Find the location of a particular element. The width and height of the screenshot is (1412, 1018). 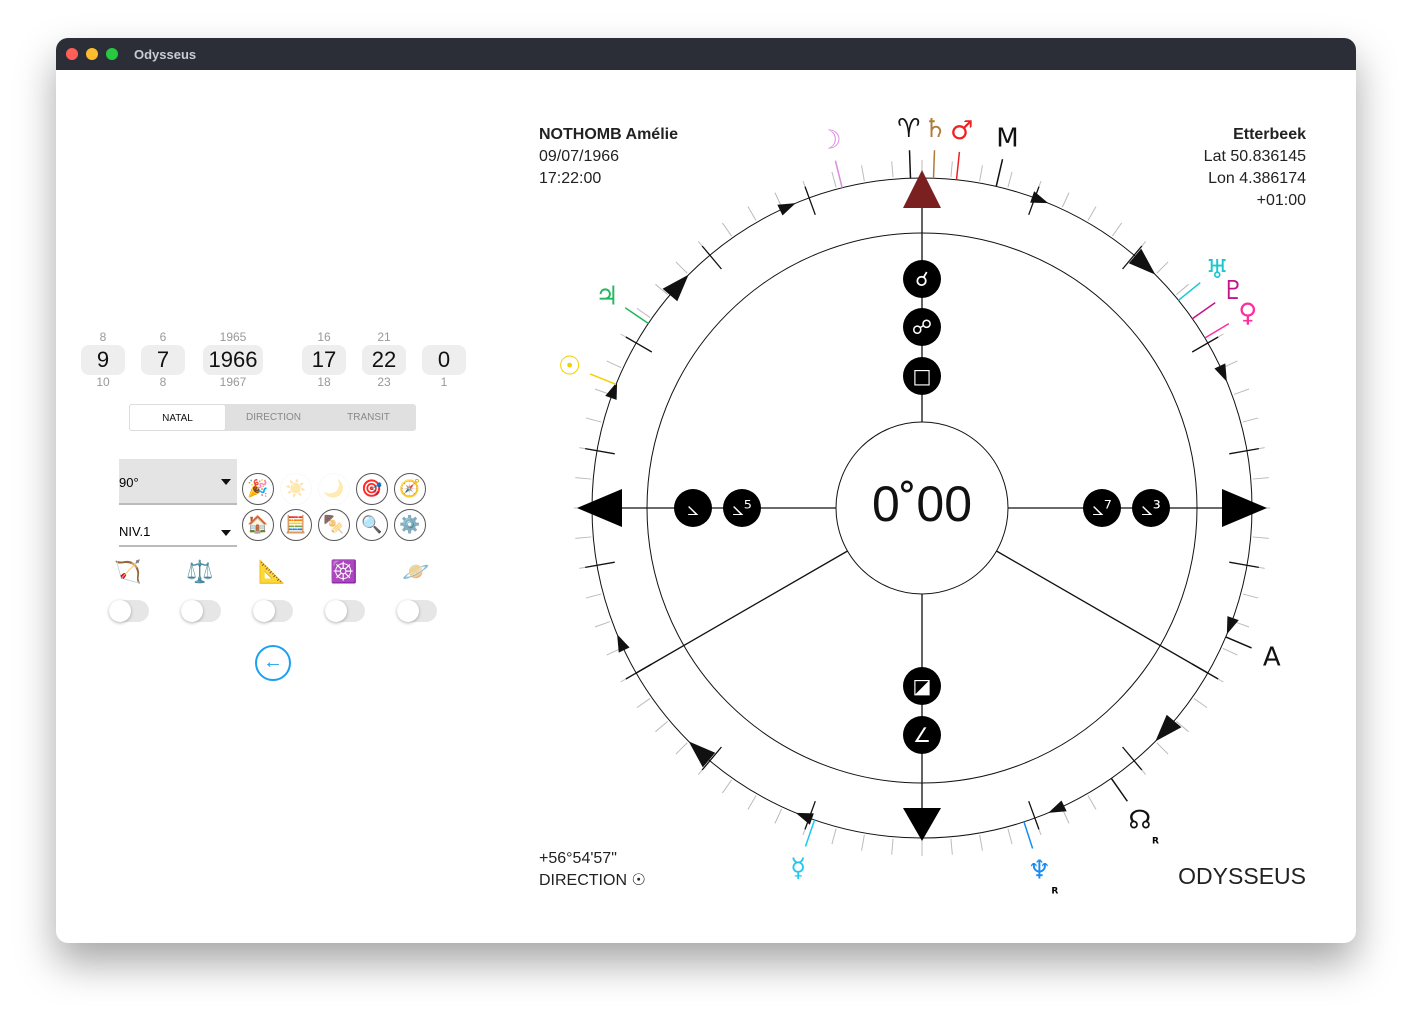

icon-button: 🧮 is located at coordinates (296, 525).